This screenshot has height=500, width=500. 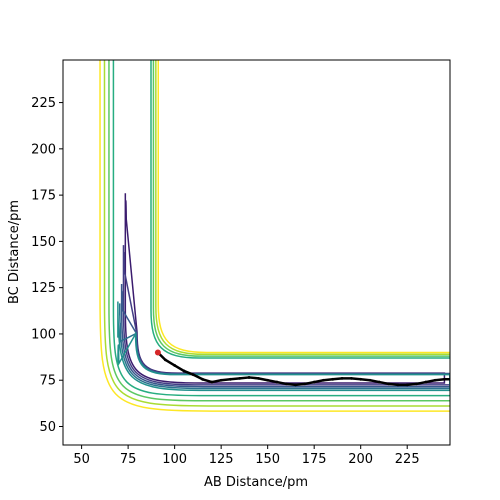 I want to click on x-tick-label: 100, so click(x=174, y=459).